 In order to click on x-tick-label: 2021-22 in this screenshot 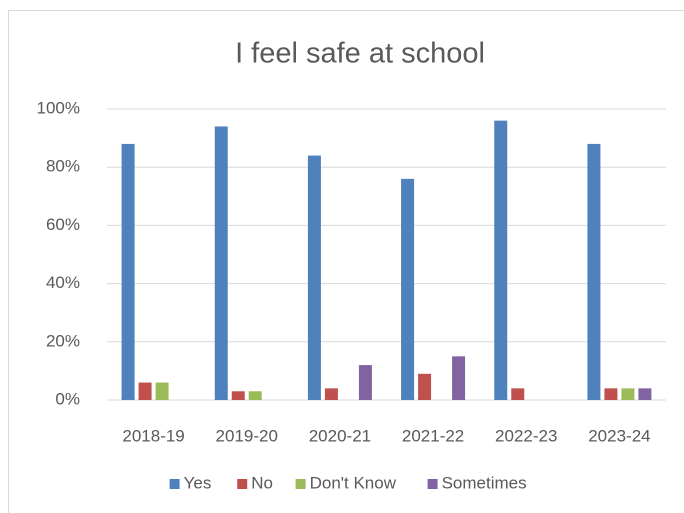, I will do `click(433, 435)`.